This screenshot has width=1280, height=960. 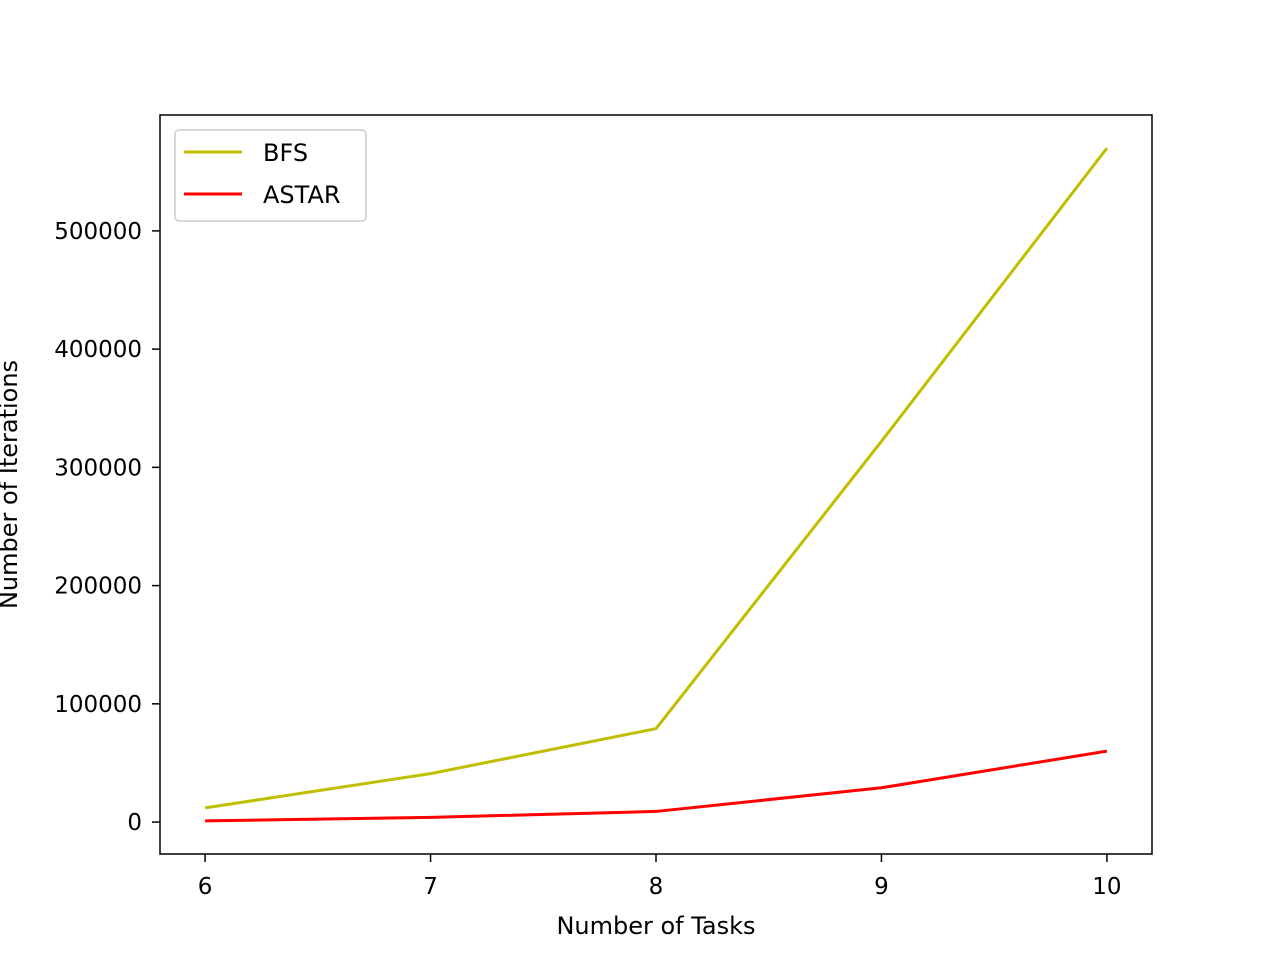 I want to click on x-tick-label: 8, so click(x=656, y=887).